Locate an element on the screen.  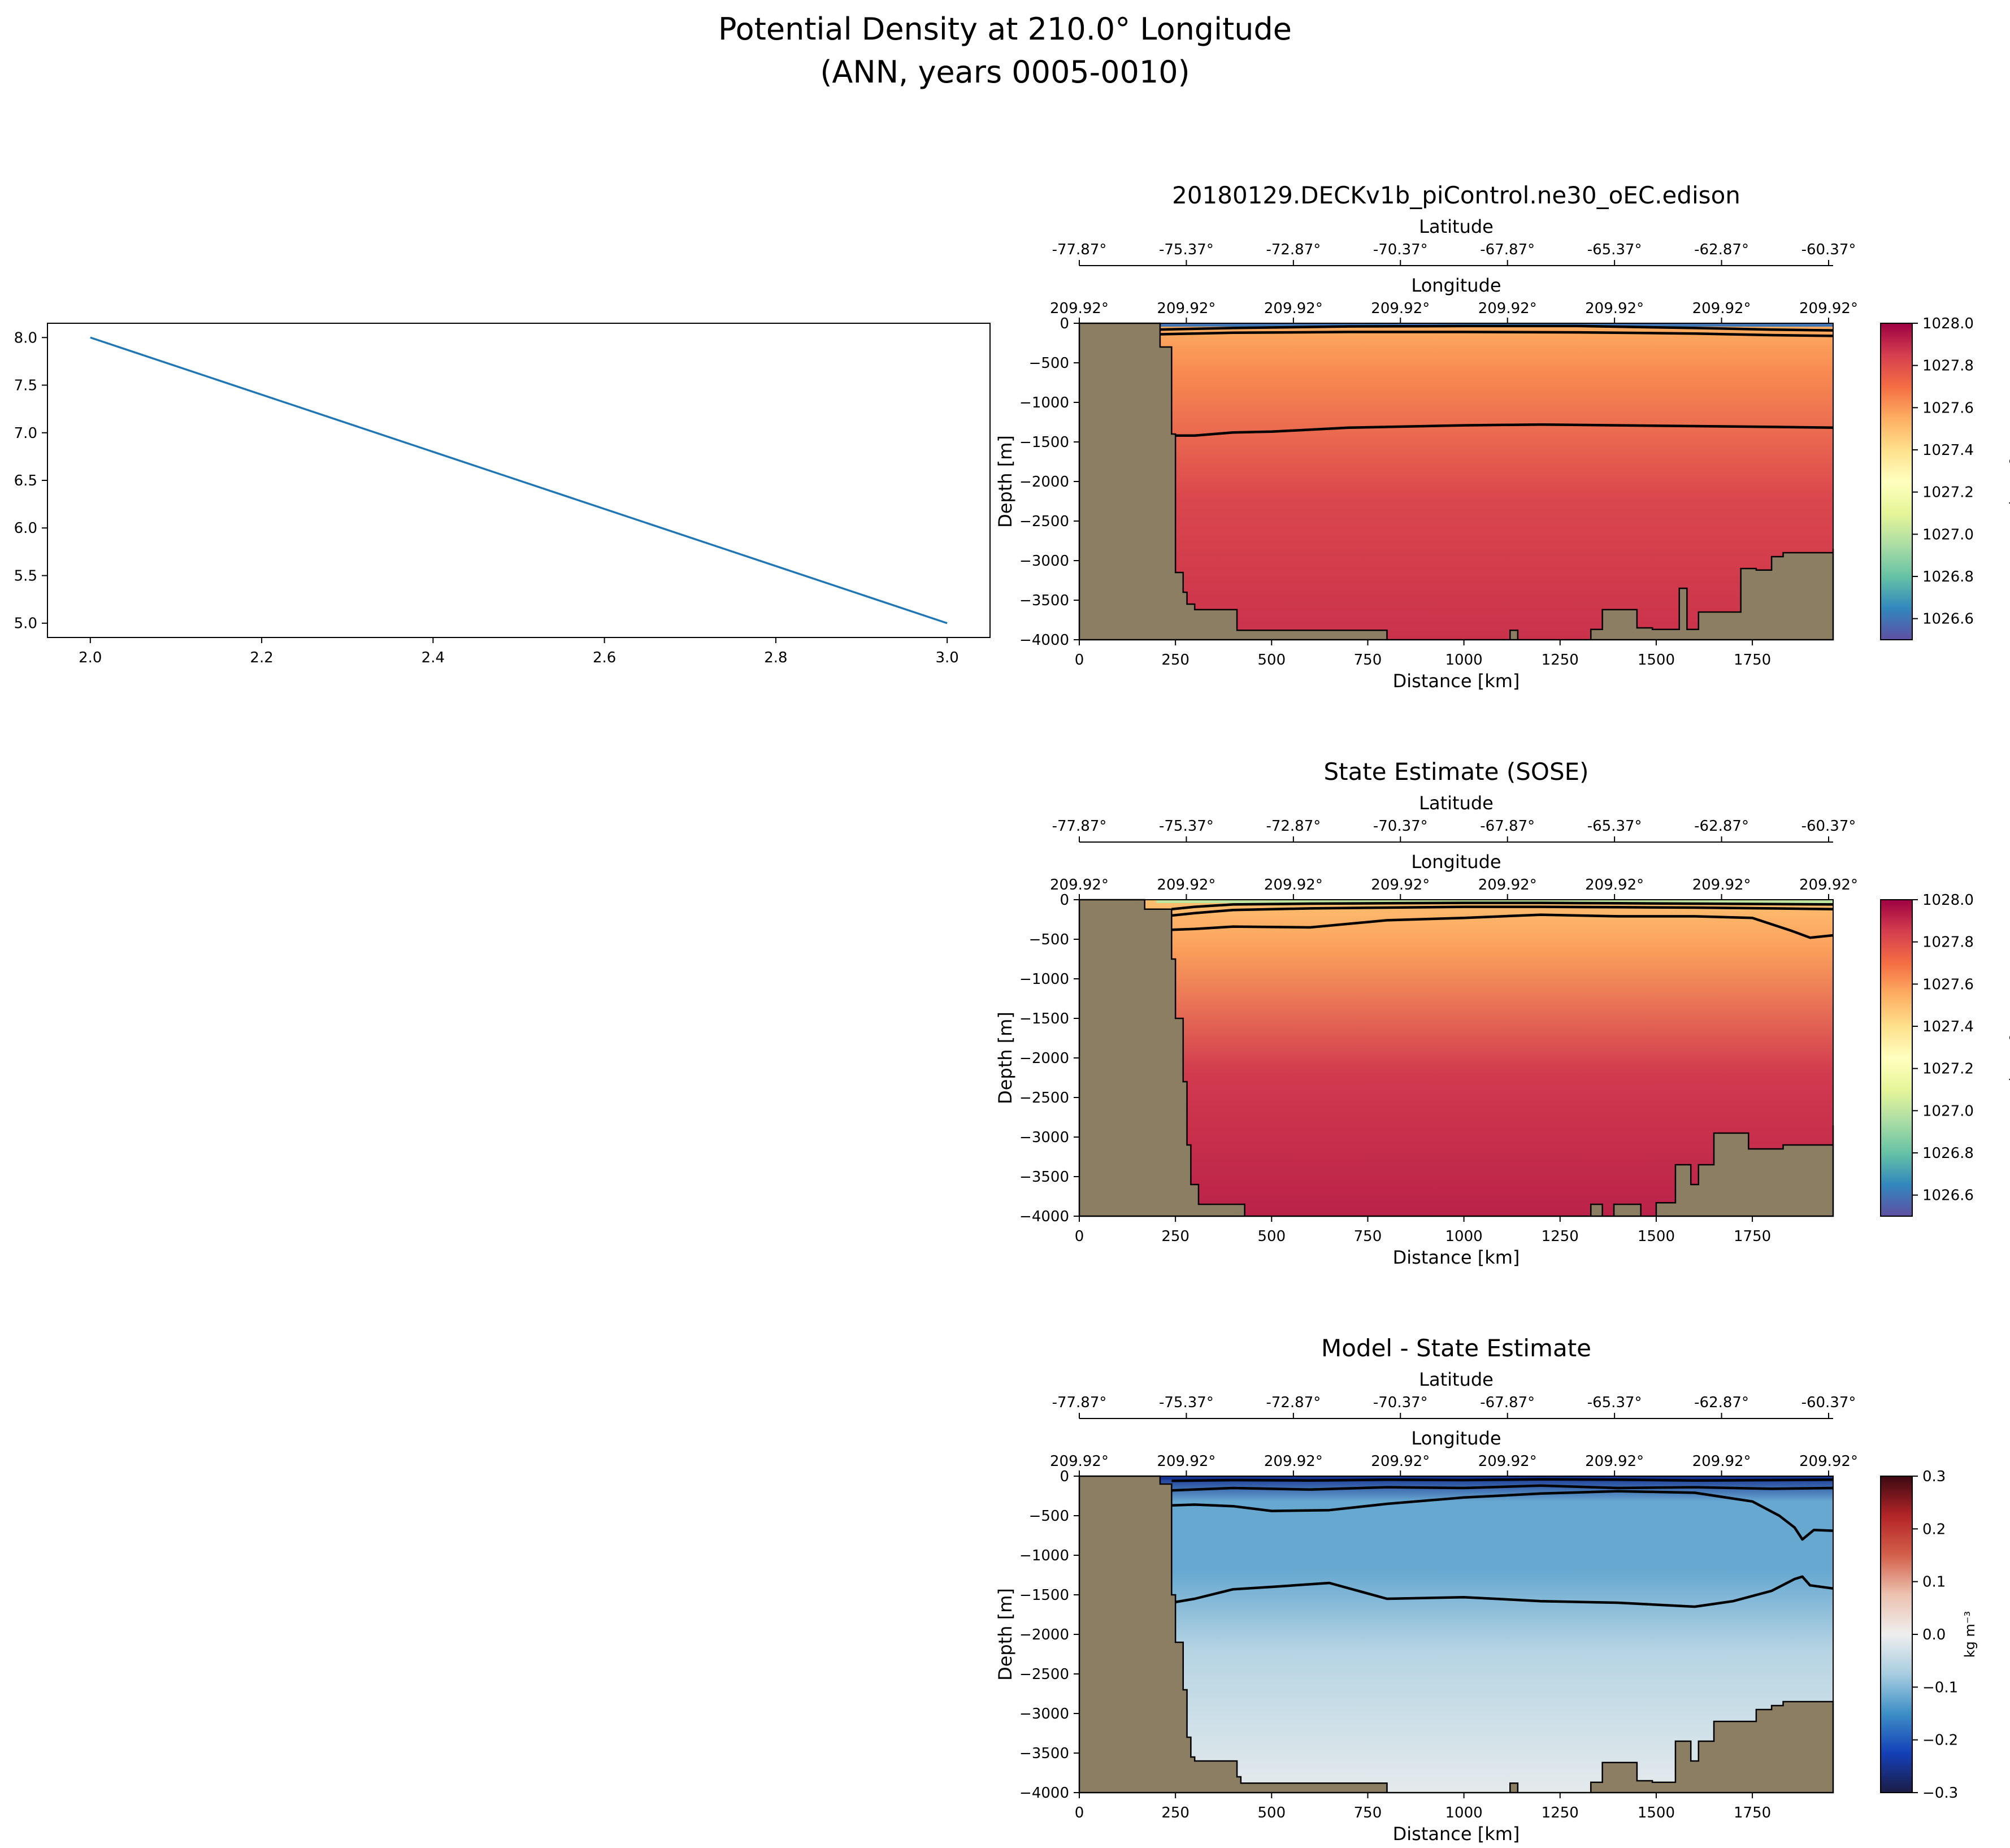
y-tick-label: 5.0 is located at coordinates (25, 623).